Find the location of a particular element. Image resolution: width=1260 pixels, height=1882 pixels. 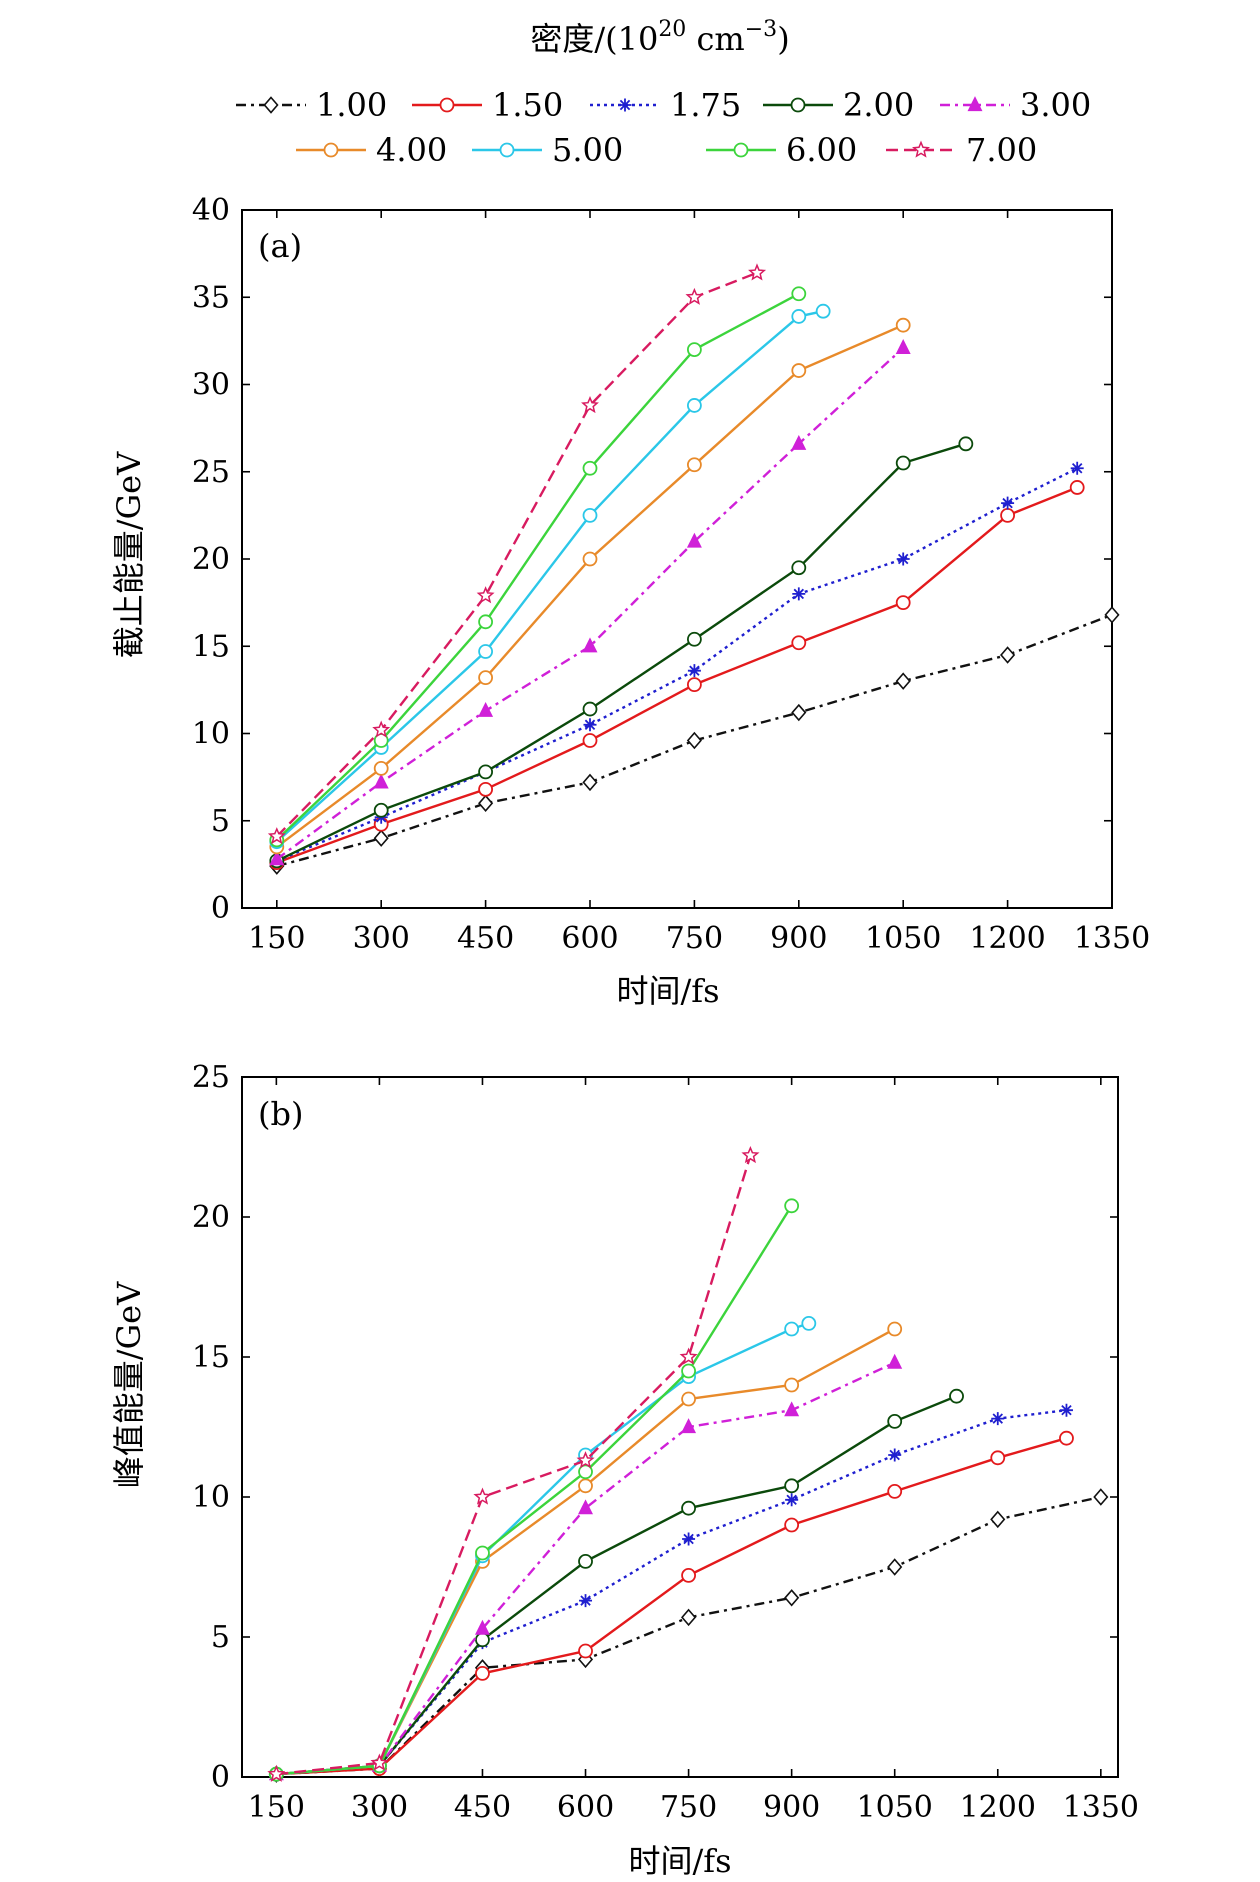

panel-a-y-axis-label: 截止能量/GeV is located at coordinates (129, 554).